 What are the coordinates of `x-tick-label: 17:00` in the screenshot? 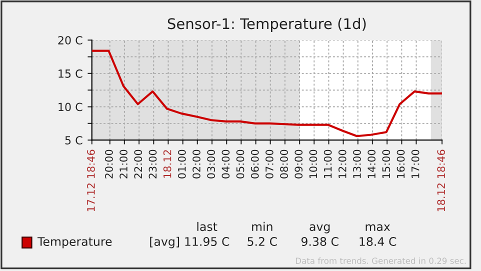 It's located at (415, 164).